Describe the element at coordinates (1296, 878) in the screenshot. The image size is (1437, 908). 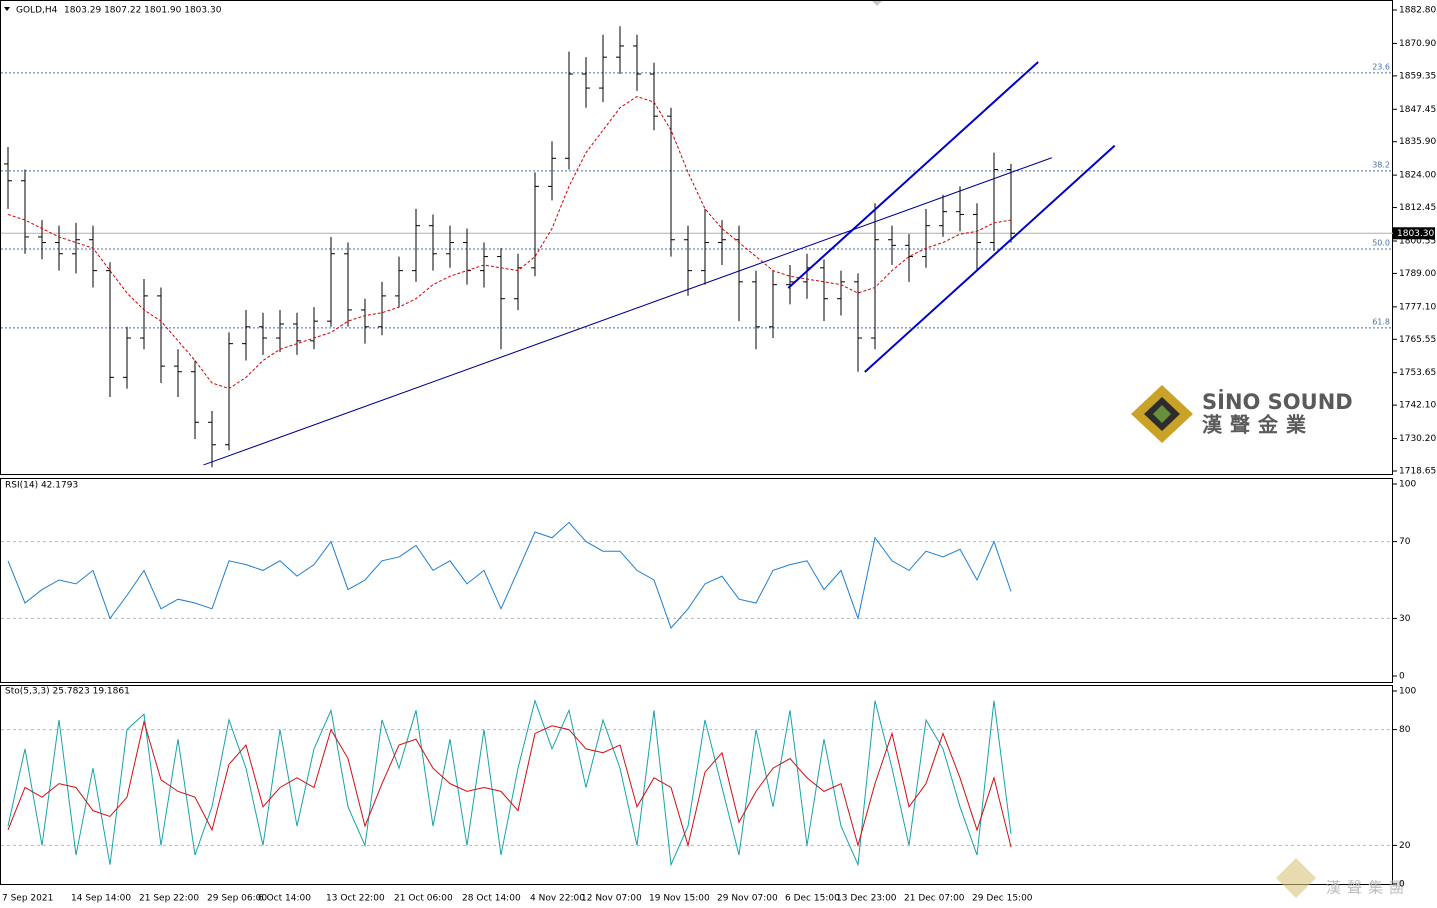
I see `logo-small` at that location.